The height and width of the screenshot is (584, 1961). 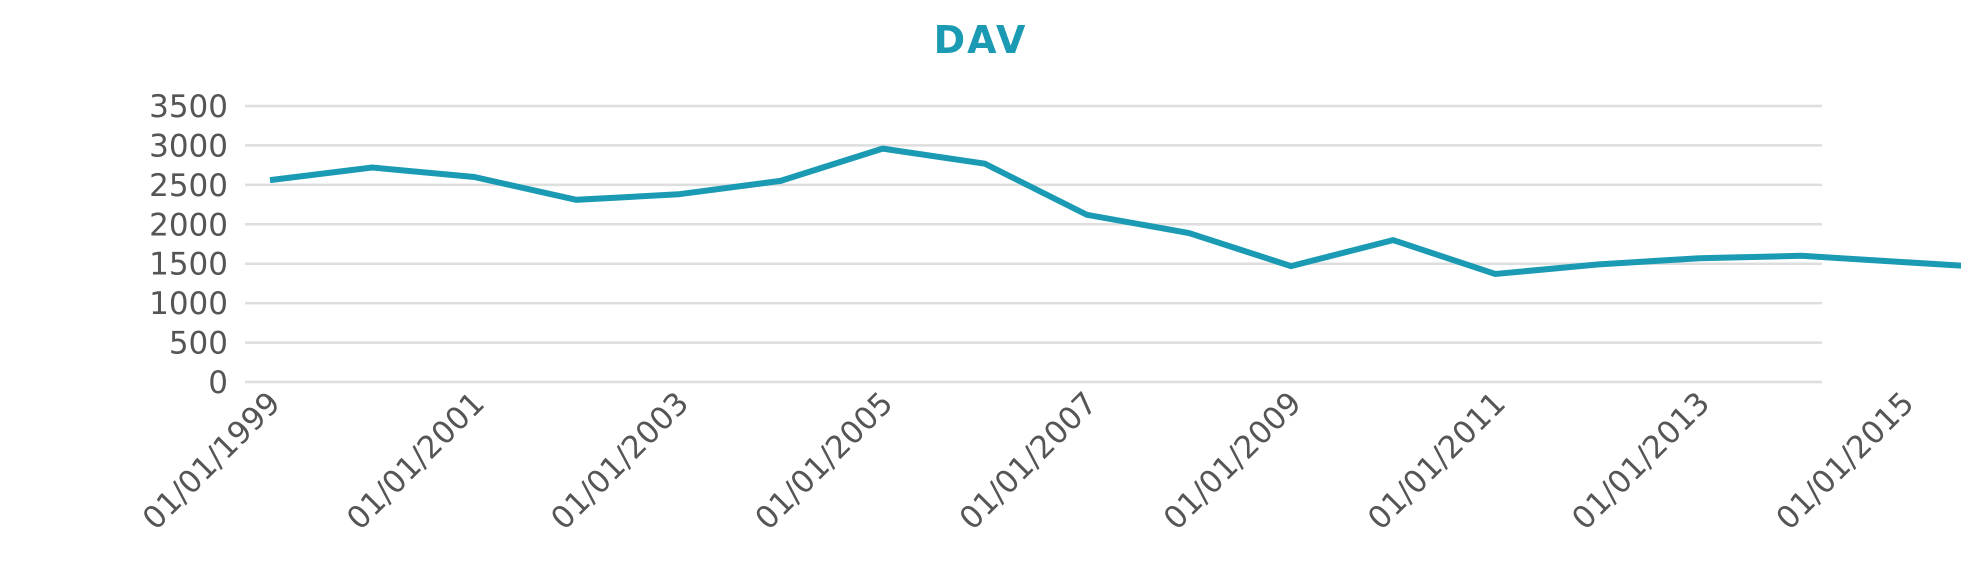 What do you see at coordinates (218, 383) in the screenshot?
I see `y-tick-label: 0` at bounding box center [218, 383].